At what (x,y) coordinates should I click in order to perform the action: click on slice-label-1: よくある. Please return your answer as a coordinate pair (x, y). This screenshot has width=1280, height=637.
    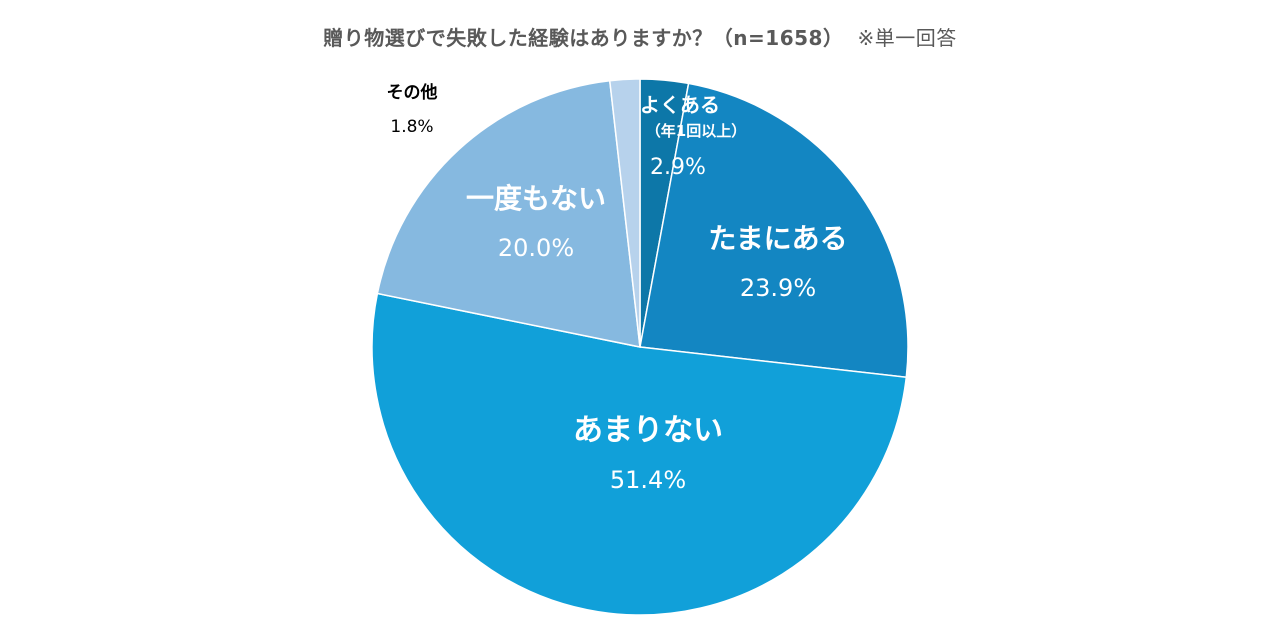
    Looking at the image, I should click on (680, 105).